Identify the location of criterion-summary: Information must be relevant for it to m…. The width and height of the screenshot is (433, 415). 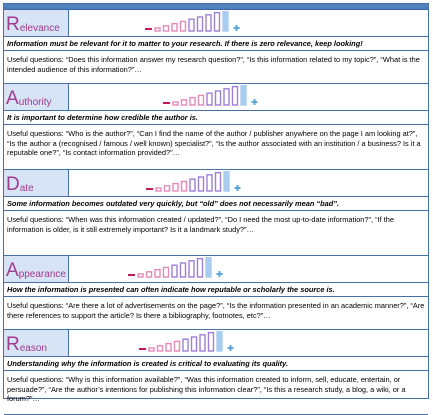
(216, 44).